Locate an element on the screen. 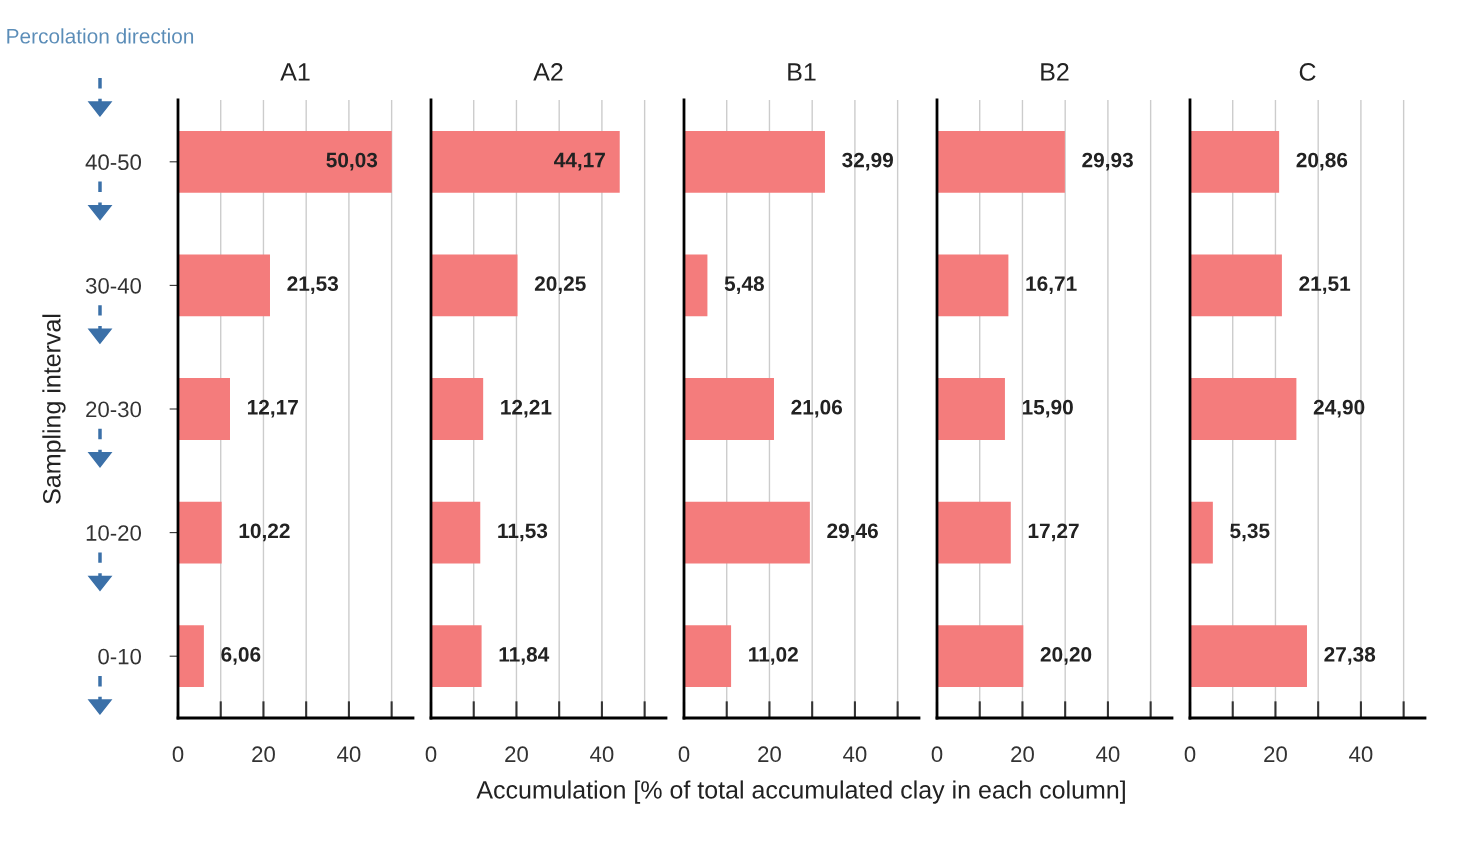  data-label: 12,17 is located at coordinates (272, 408).